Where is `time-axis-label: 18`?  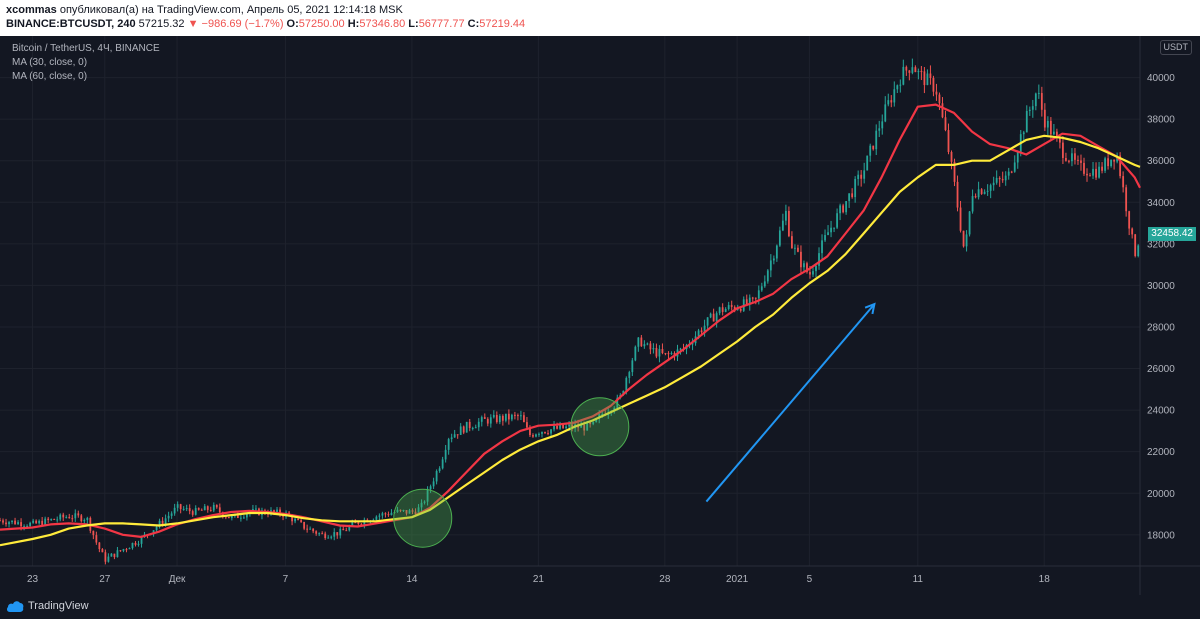
time-axis-label: 18 is located at coordinates (1045, 579).